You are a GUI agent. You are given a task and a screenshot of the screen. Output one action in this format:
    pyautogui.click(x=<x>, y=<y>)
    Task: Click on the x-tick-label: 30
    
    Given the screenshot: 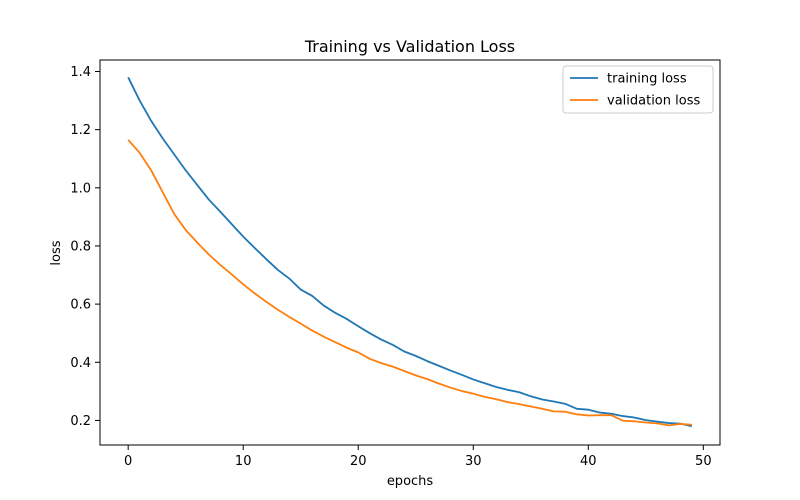 What is the action you would take?
    pyautogui.click(x=473, y=461)
    